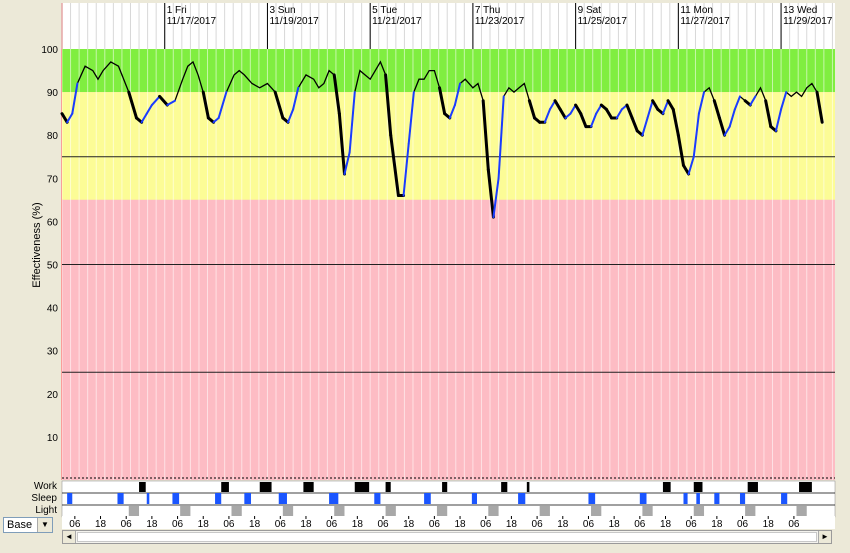  I want to click on date-label: 11/21/2017, so click(397, 21).